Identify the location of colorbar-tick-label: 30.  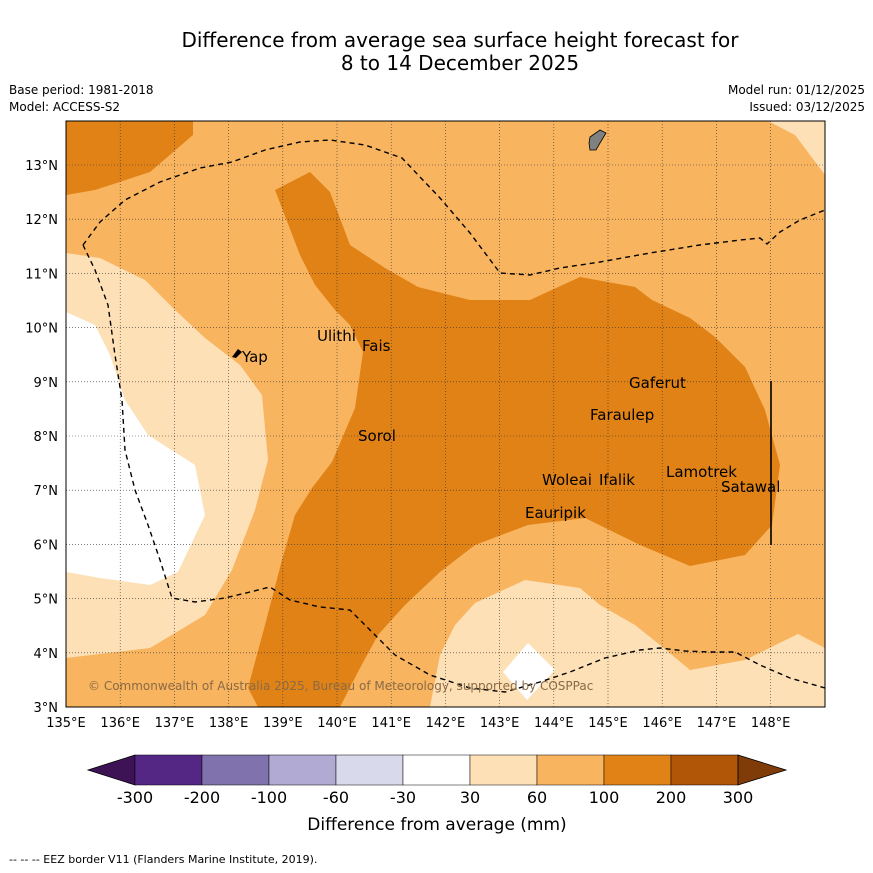
(470, 797).